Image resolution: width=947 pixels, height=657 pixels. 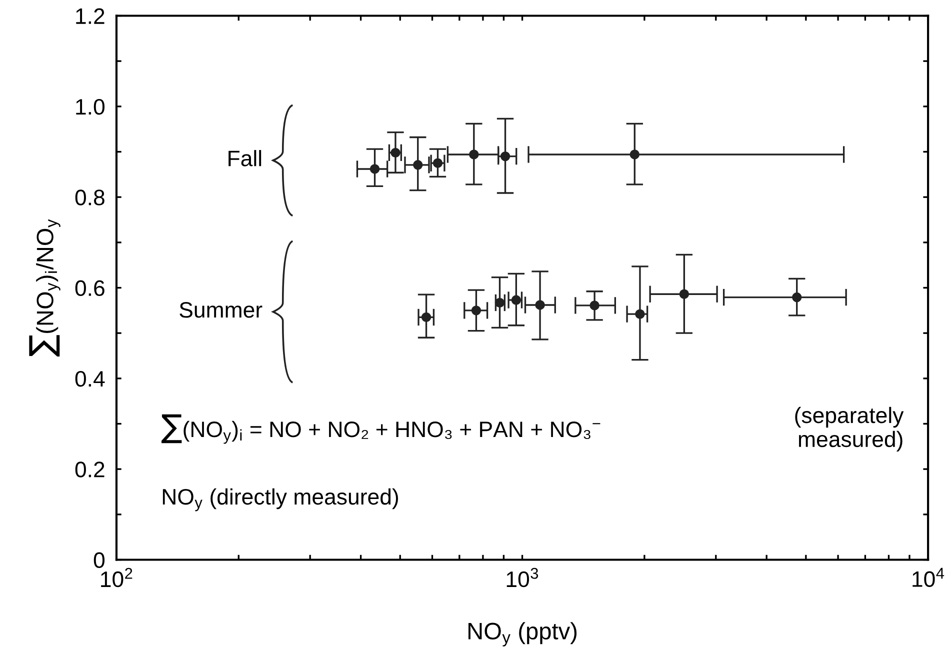 What do you see at coordinates (90, 378) in the screenshot?
I see `y-tick-label: 0.4` at bounding box center [90, 378].